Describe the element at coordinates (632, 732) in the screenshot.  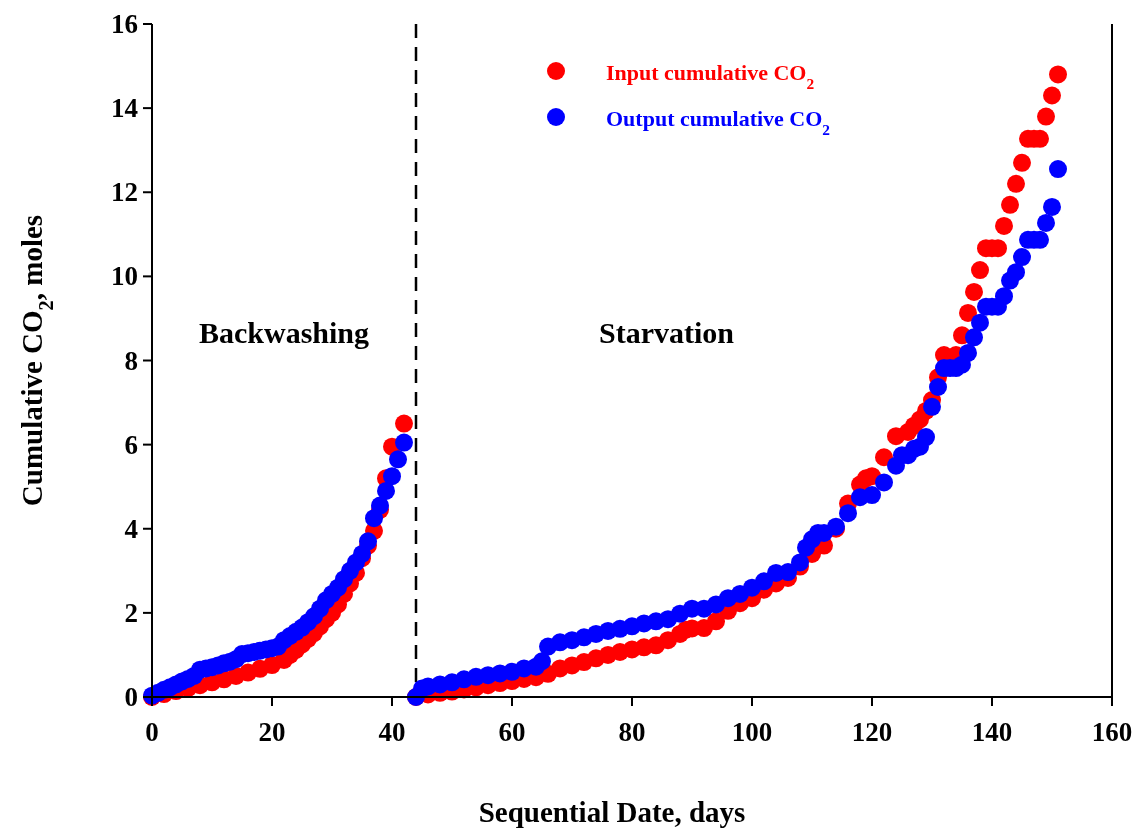
I see `x-tick-label: 80` at that location.